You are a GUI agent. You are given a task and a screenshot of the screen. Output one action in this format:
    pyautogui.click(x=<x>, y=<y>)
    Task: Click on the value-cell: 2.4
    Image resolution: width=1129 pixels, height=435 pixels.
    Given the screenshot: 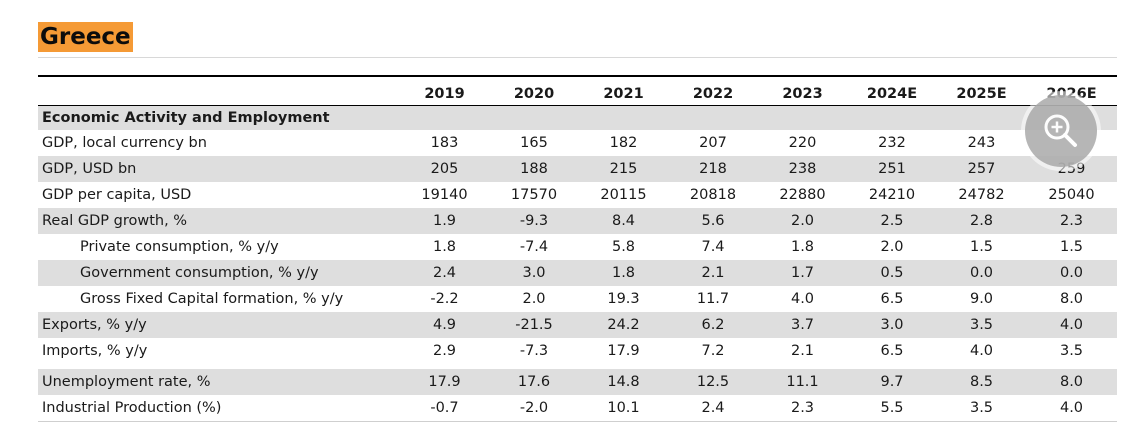 What is the action you would take?
    pyautogui.click(x=713, y=408)
    